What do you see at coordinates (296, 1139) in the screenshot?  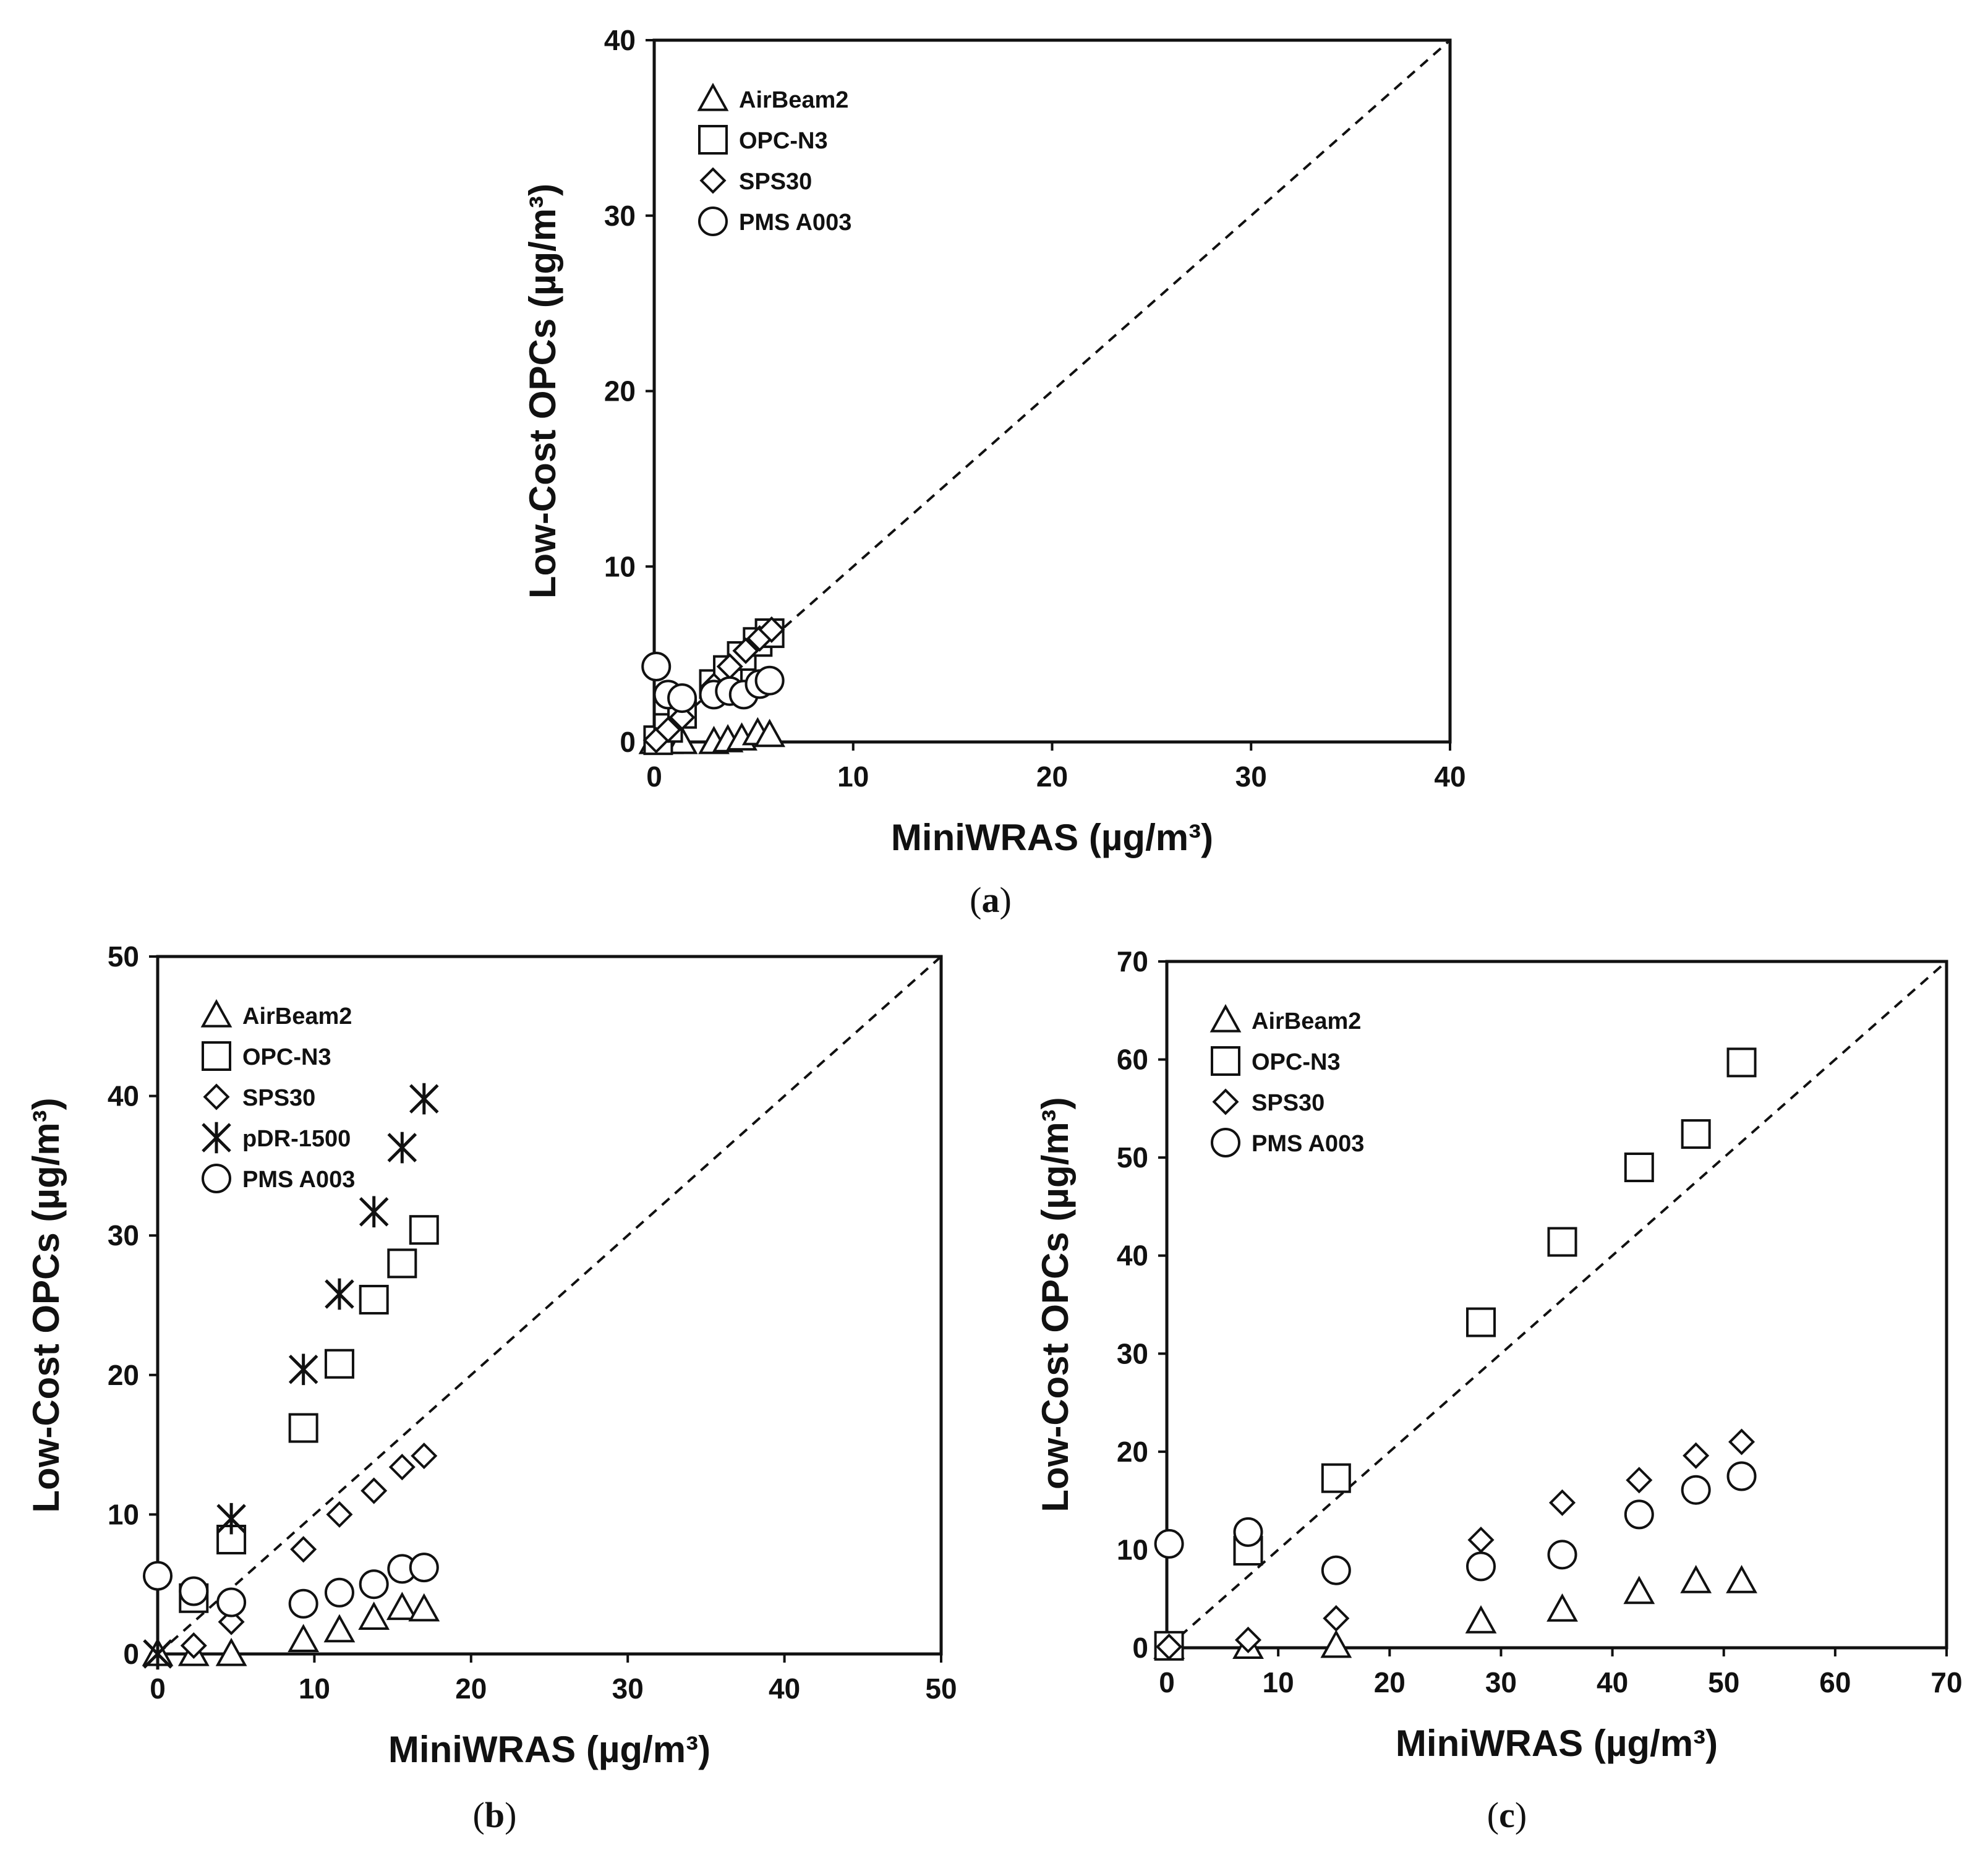 I see `legend-label: pDR-1500` at bounding box center [296, 1139].